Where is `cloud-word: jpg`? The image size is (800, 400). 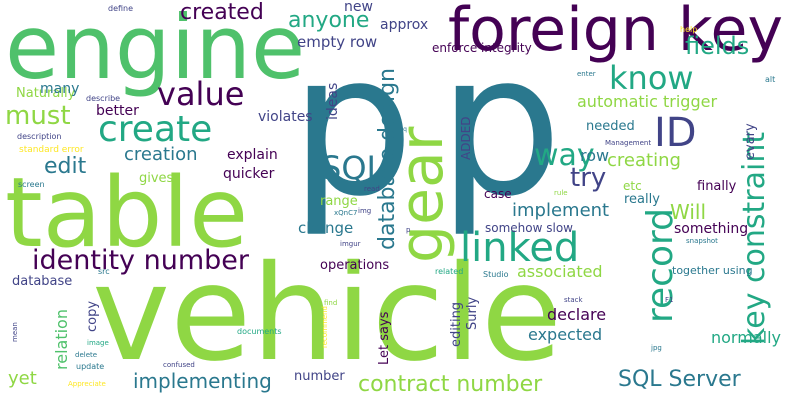 cloud-word: jpg is located at coordinates (656, 348).